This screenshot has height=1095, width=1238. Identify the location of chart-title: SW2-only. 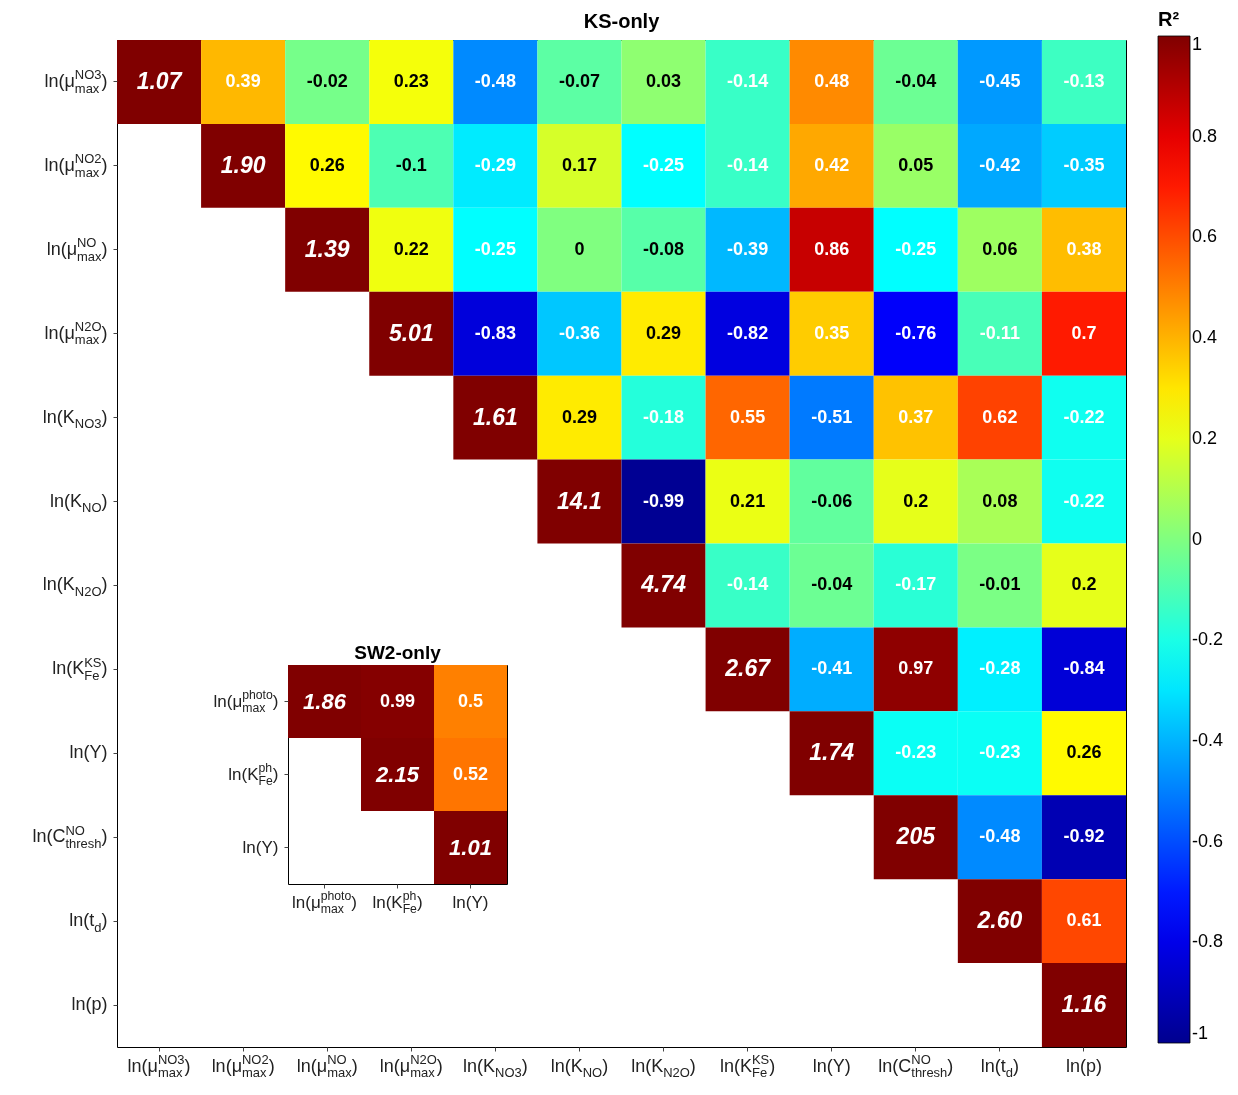
(398, 652).